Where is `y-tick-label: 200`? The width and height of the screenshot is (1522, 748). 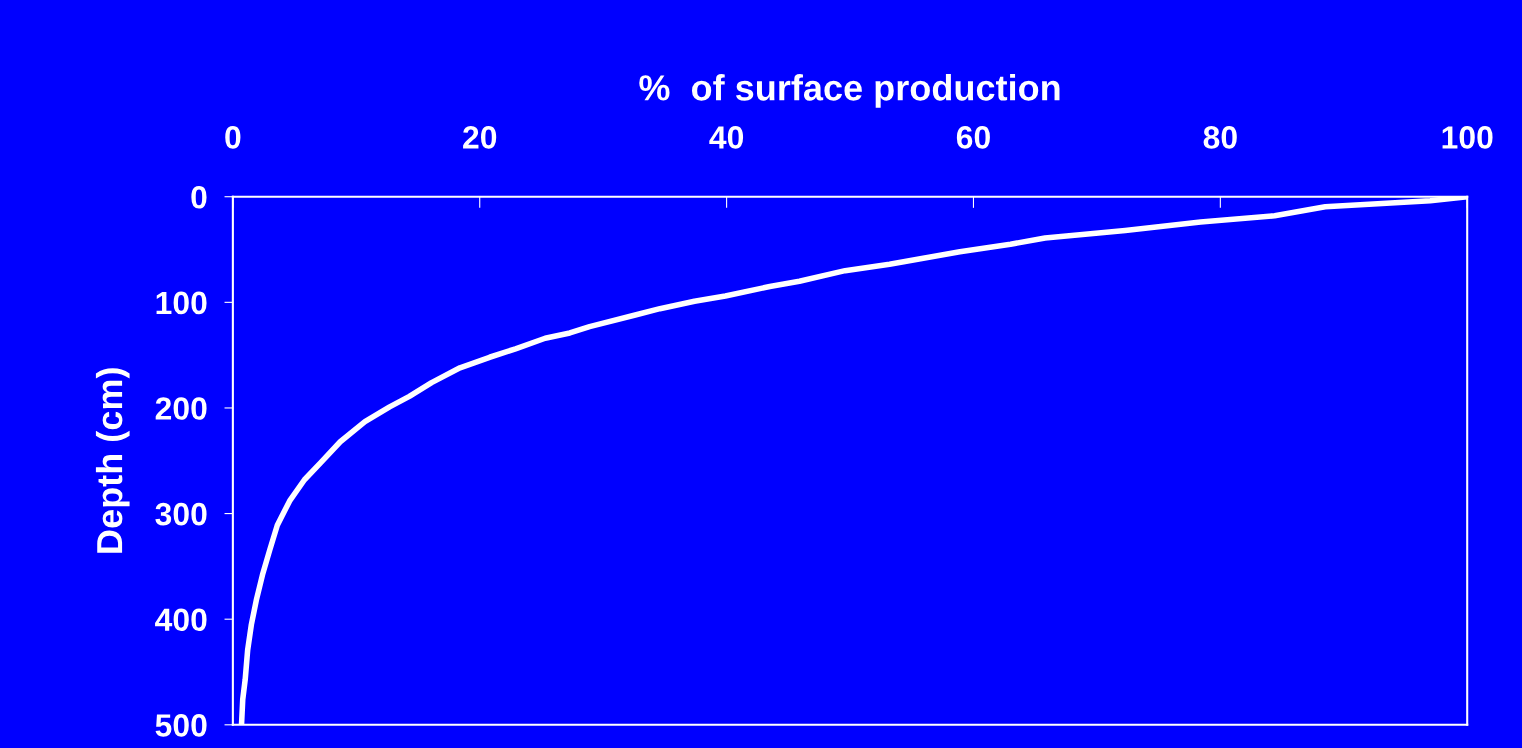
y-tick-label: 200 is located at coordinates (181, 408).